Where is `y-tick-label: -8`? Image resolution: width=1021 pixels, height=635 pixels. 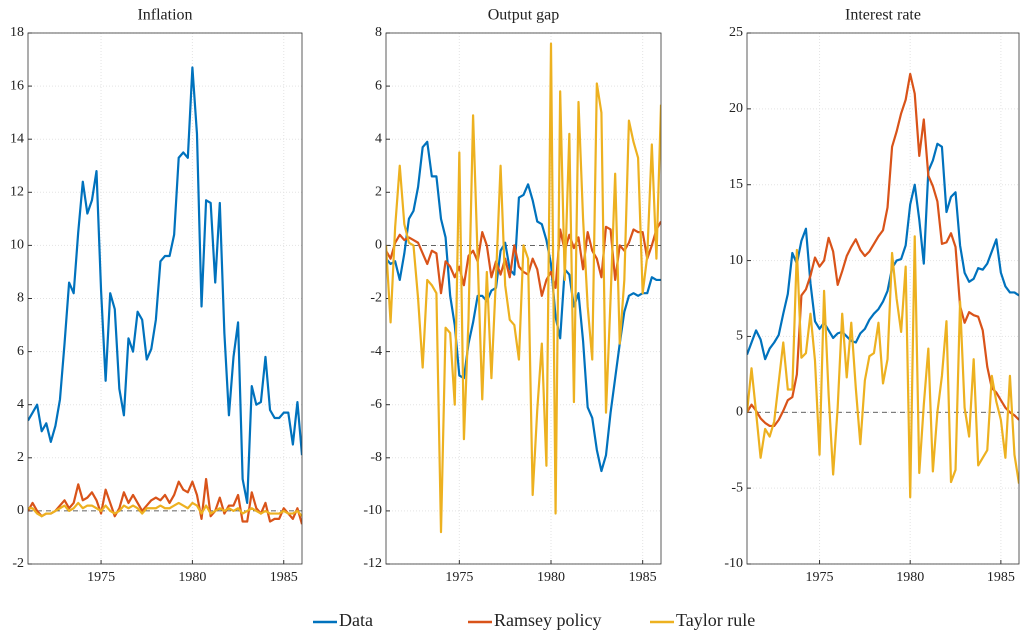
y-tick-label: -8 is located at coordinates (376, 457).